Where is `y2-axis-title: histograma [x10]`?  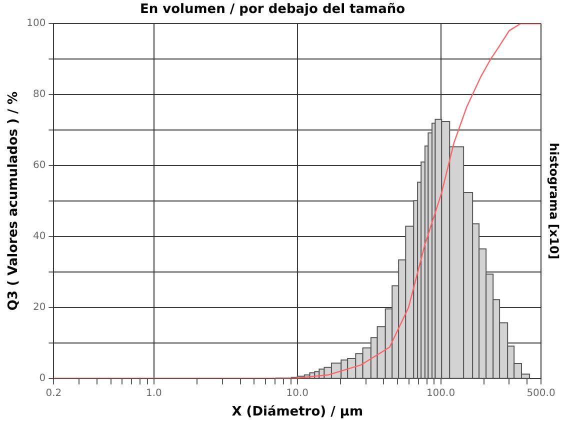
y2-axis-title: histograma [x10] is located at coordinates (553, 201).